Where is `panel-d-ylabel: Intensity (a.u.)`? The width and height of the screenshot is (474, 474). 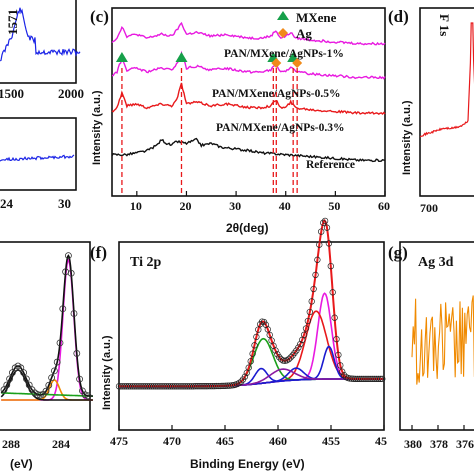
panel-d-ylabel: Intensity (a.u.) is located at coordinates (407, 137).